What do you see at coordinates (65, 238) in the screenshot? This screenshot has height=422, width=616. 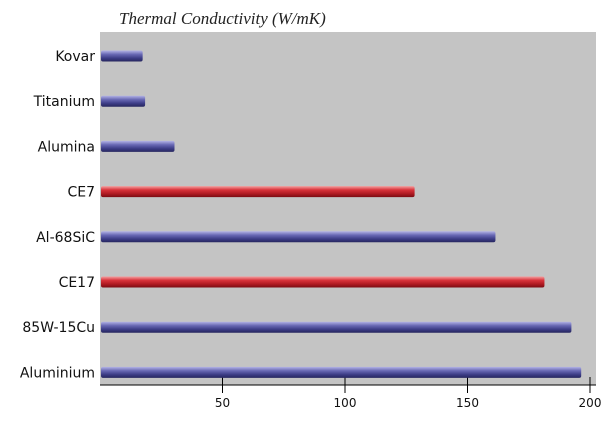 I see `category-label: Al-68SiC` at bounding box center [65, 238].